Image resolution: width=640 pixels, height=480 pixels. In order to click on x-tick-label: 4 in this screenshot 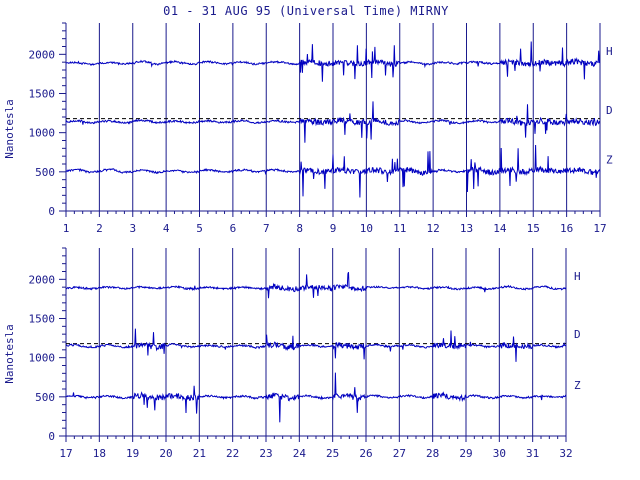, I will do `click(166, 228)`.